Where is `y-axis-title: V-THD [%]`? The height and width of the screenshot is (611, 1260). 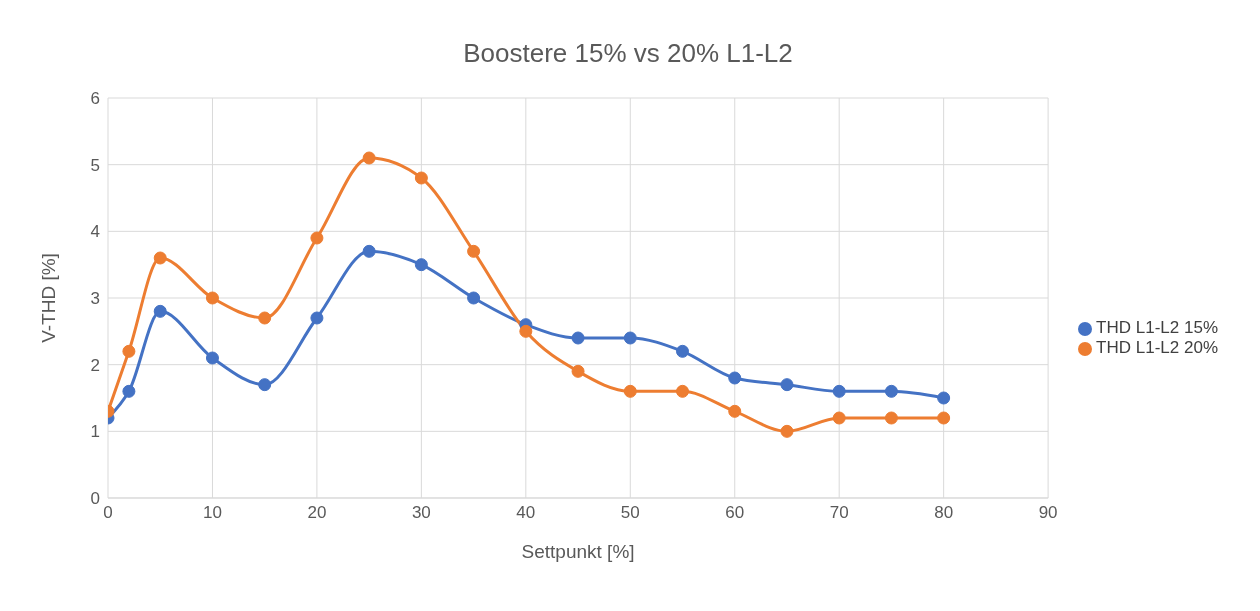 y-axis-title: V-THD [%] is located at coordinates (48, 298).